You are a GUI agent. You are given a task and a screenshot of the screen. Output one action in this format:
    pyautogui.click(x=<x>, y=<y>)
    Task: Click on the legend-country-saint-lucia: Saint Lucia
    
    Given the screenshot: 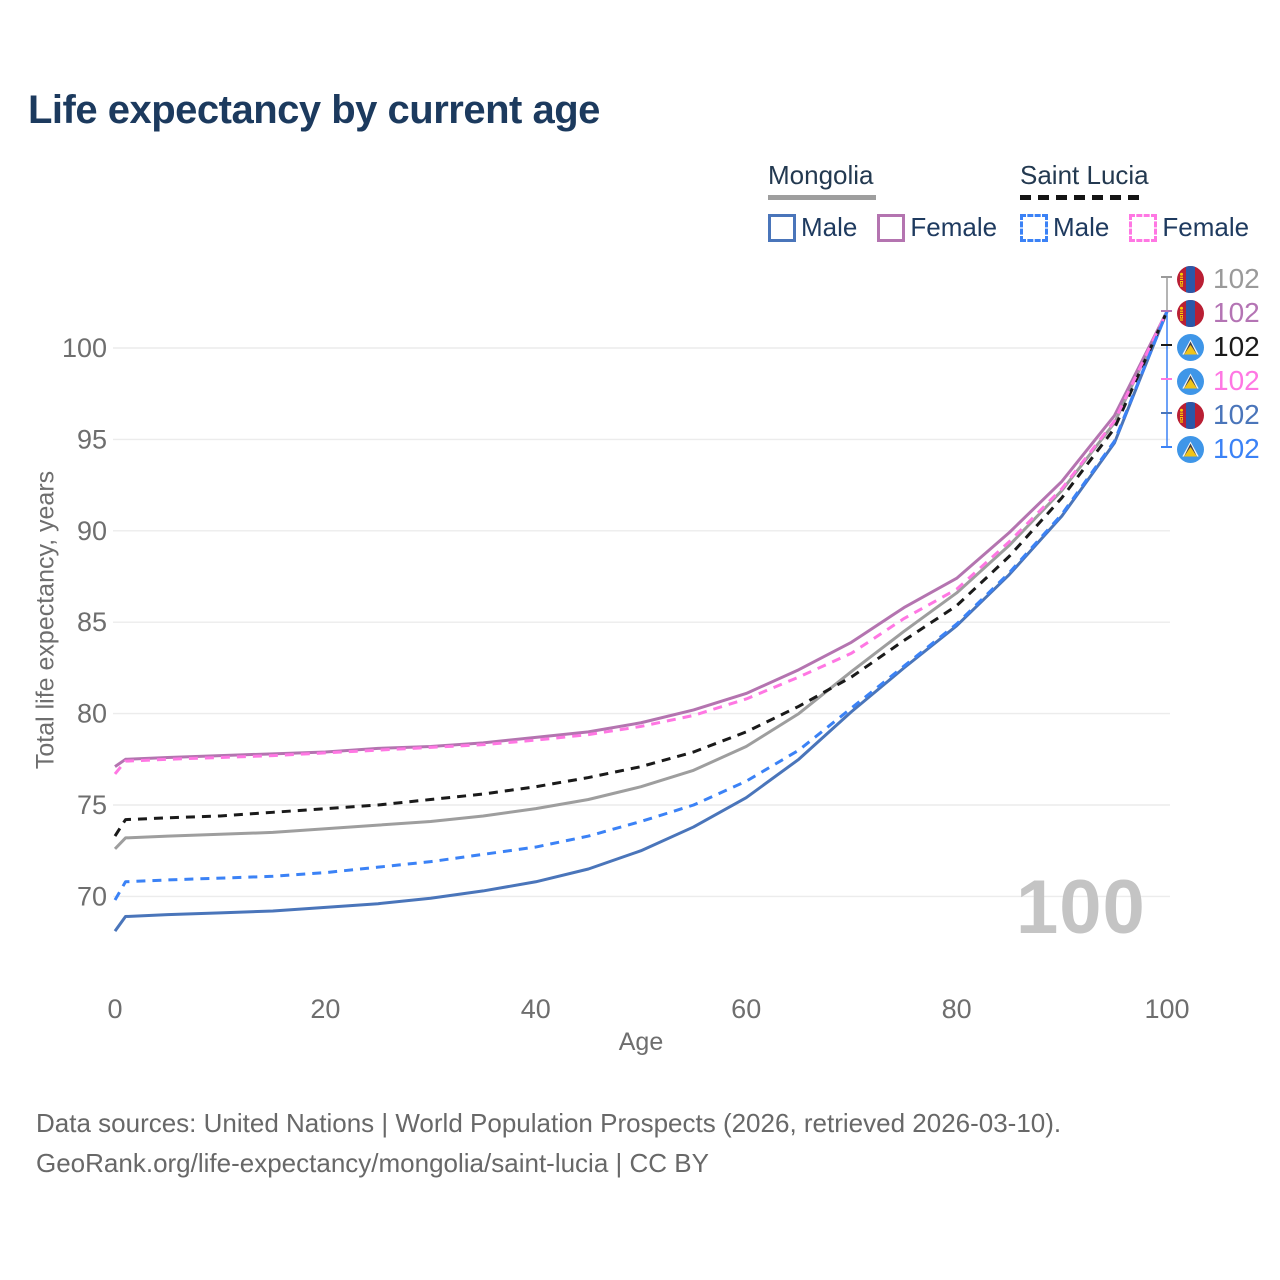 What is the action you would take?
    pyautogui.click(x=1084, y=175)
    